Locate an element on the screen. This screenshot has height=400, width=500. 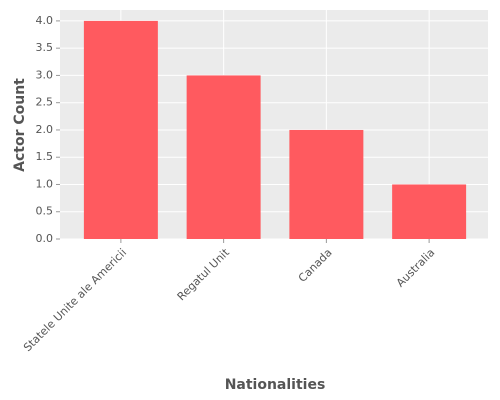
x-tick-label: Canada is located at coordinates (315, 265).